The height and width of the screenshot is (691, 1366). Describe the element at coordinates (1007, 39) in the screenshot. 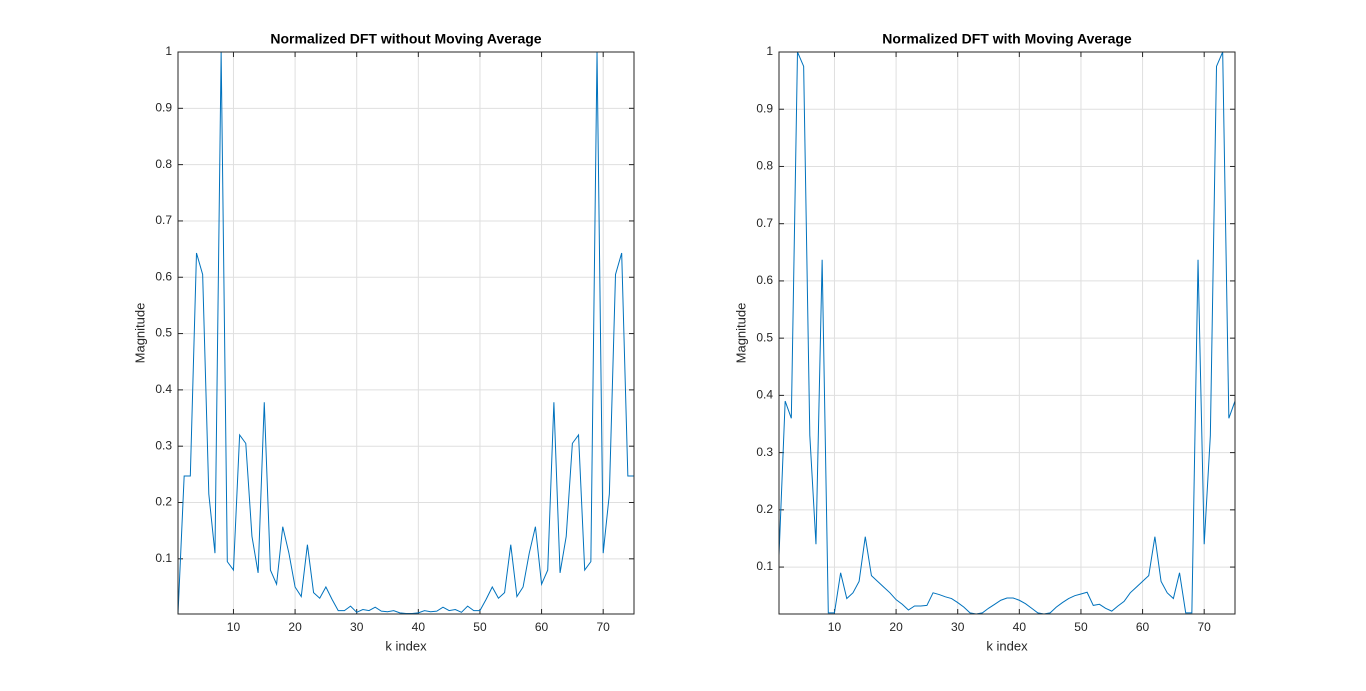

I see `chart-title: Normalized DFT with Moving Average` at that location.